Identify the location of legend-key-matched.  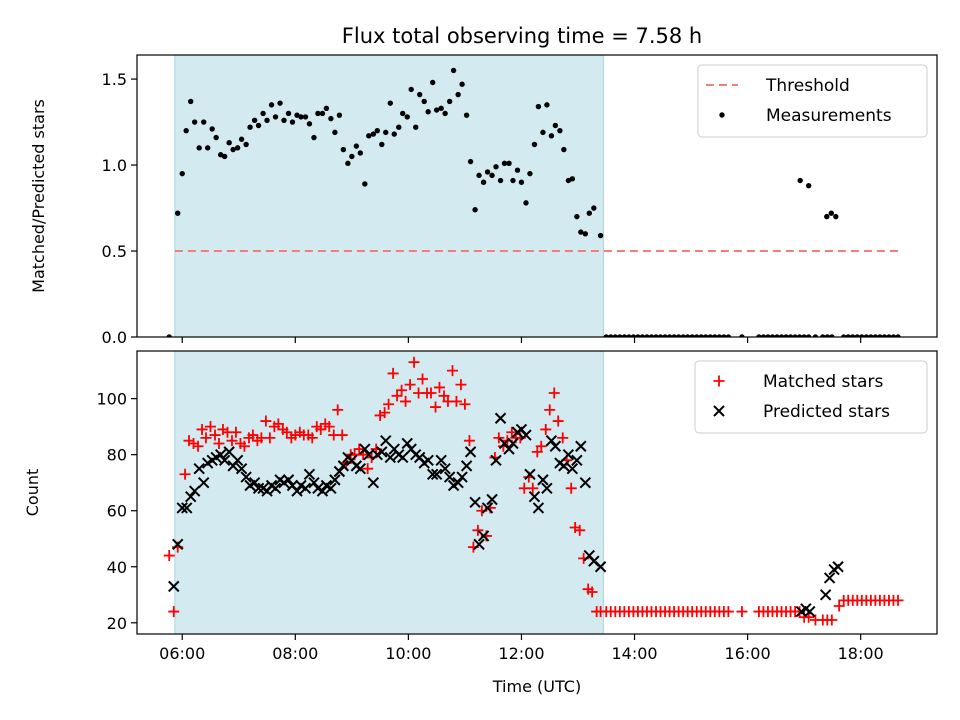
(719, 381).